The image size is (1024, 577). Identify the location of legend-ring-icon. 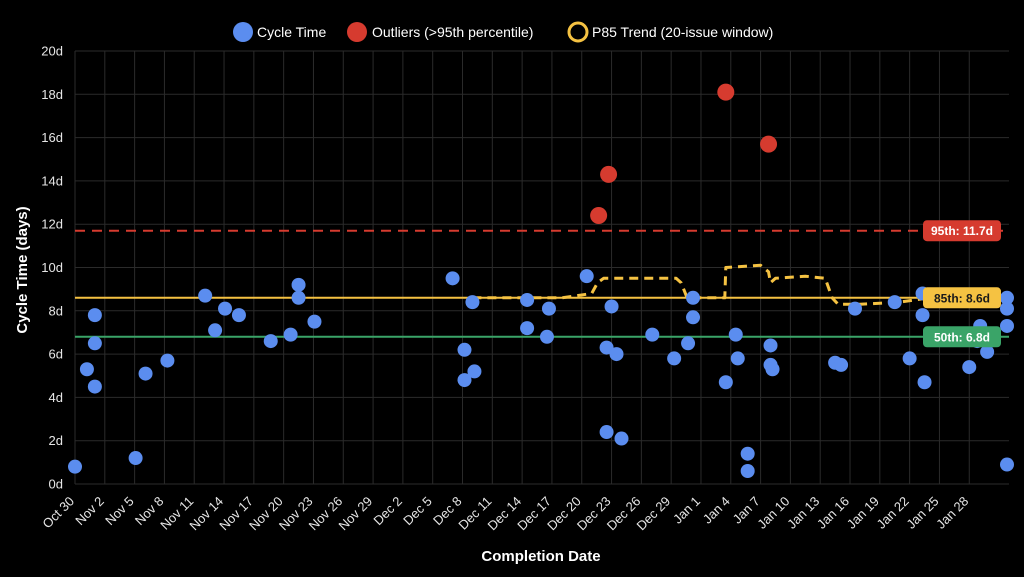
(578, 32).